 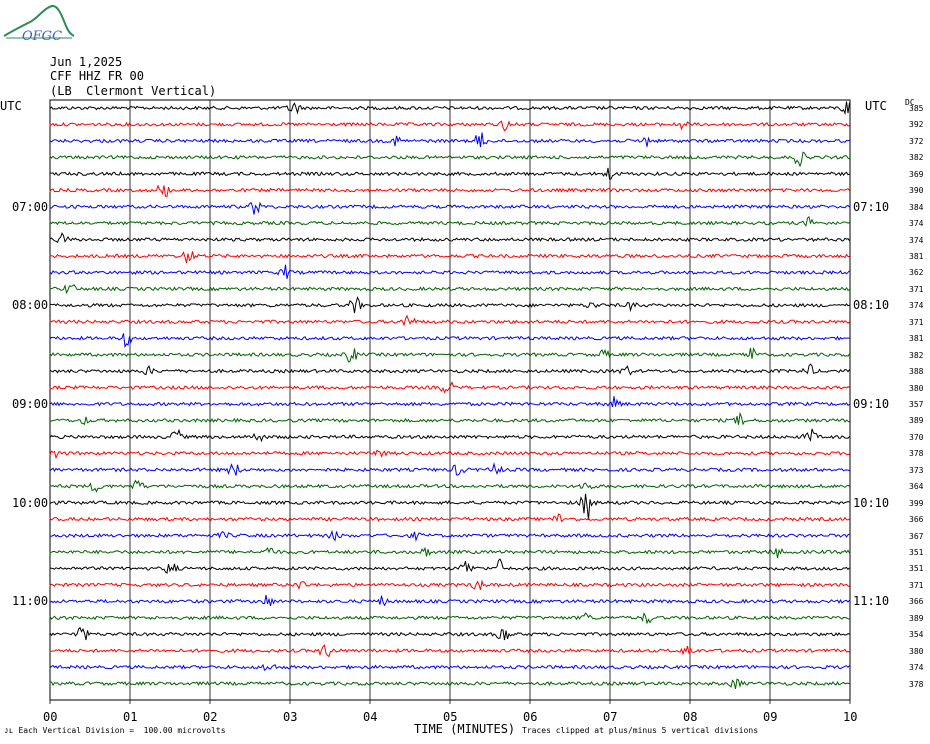 What do you see at coordinates (610, 717) in the screenshot?
I see `x-tick-label: 07` at bounding box center [610, 717].